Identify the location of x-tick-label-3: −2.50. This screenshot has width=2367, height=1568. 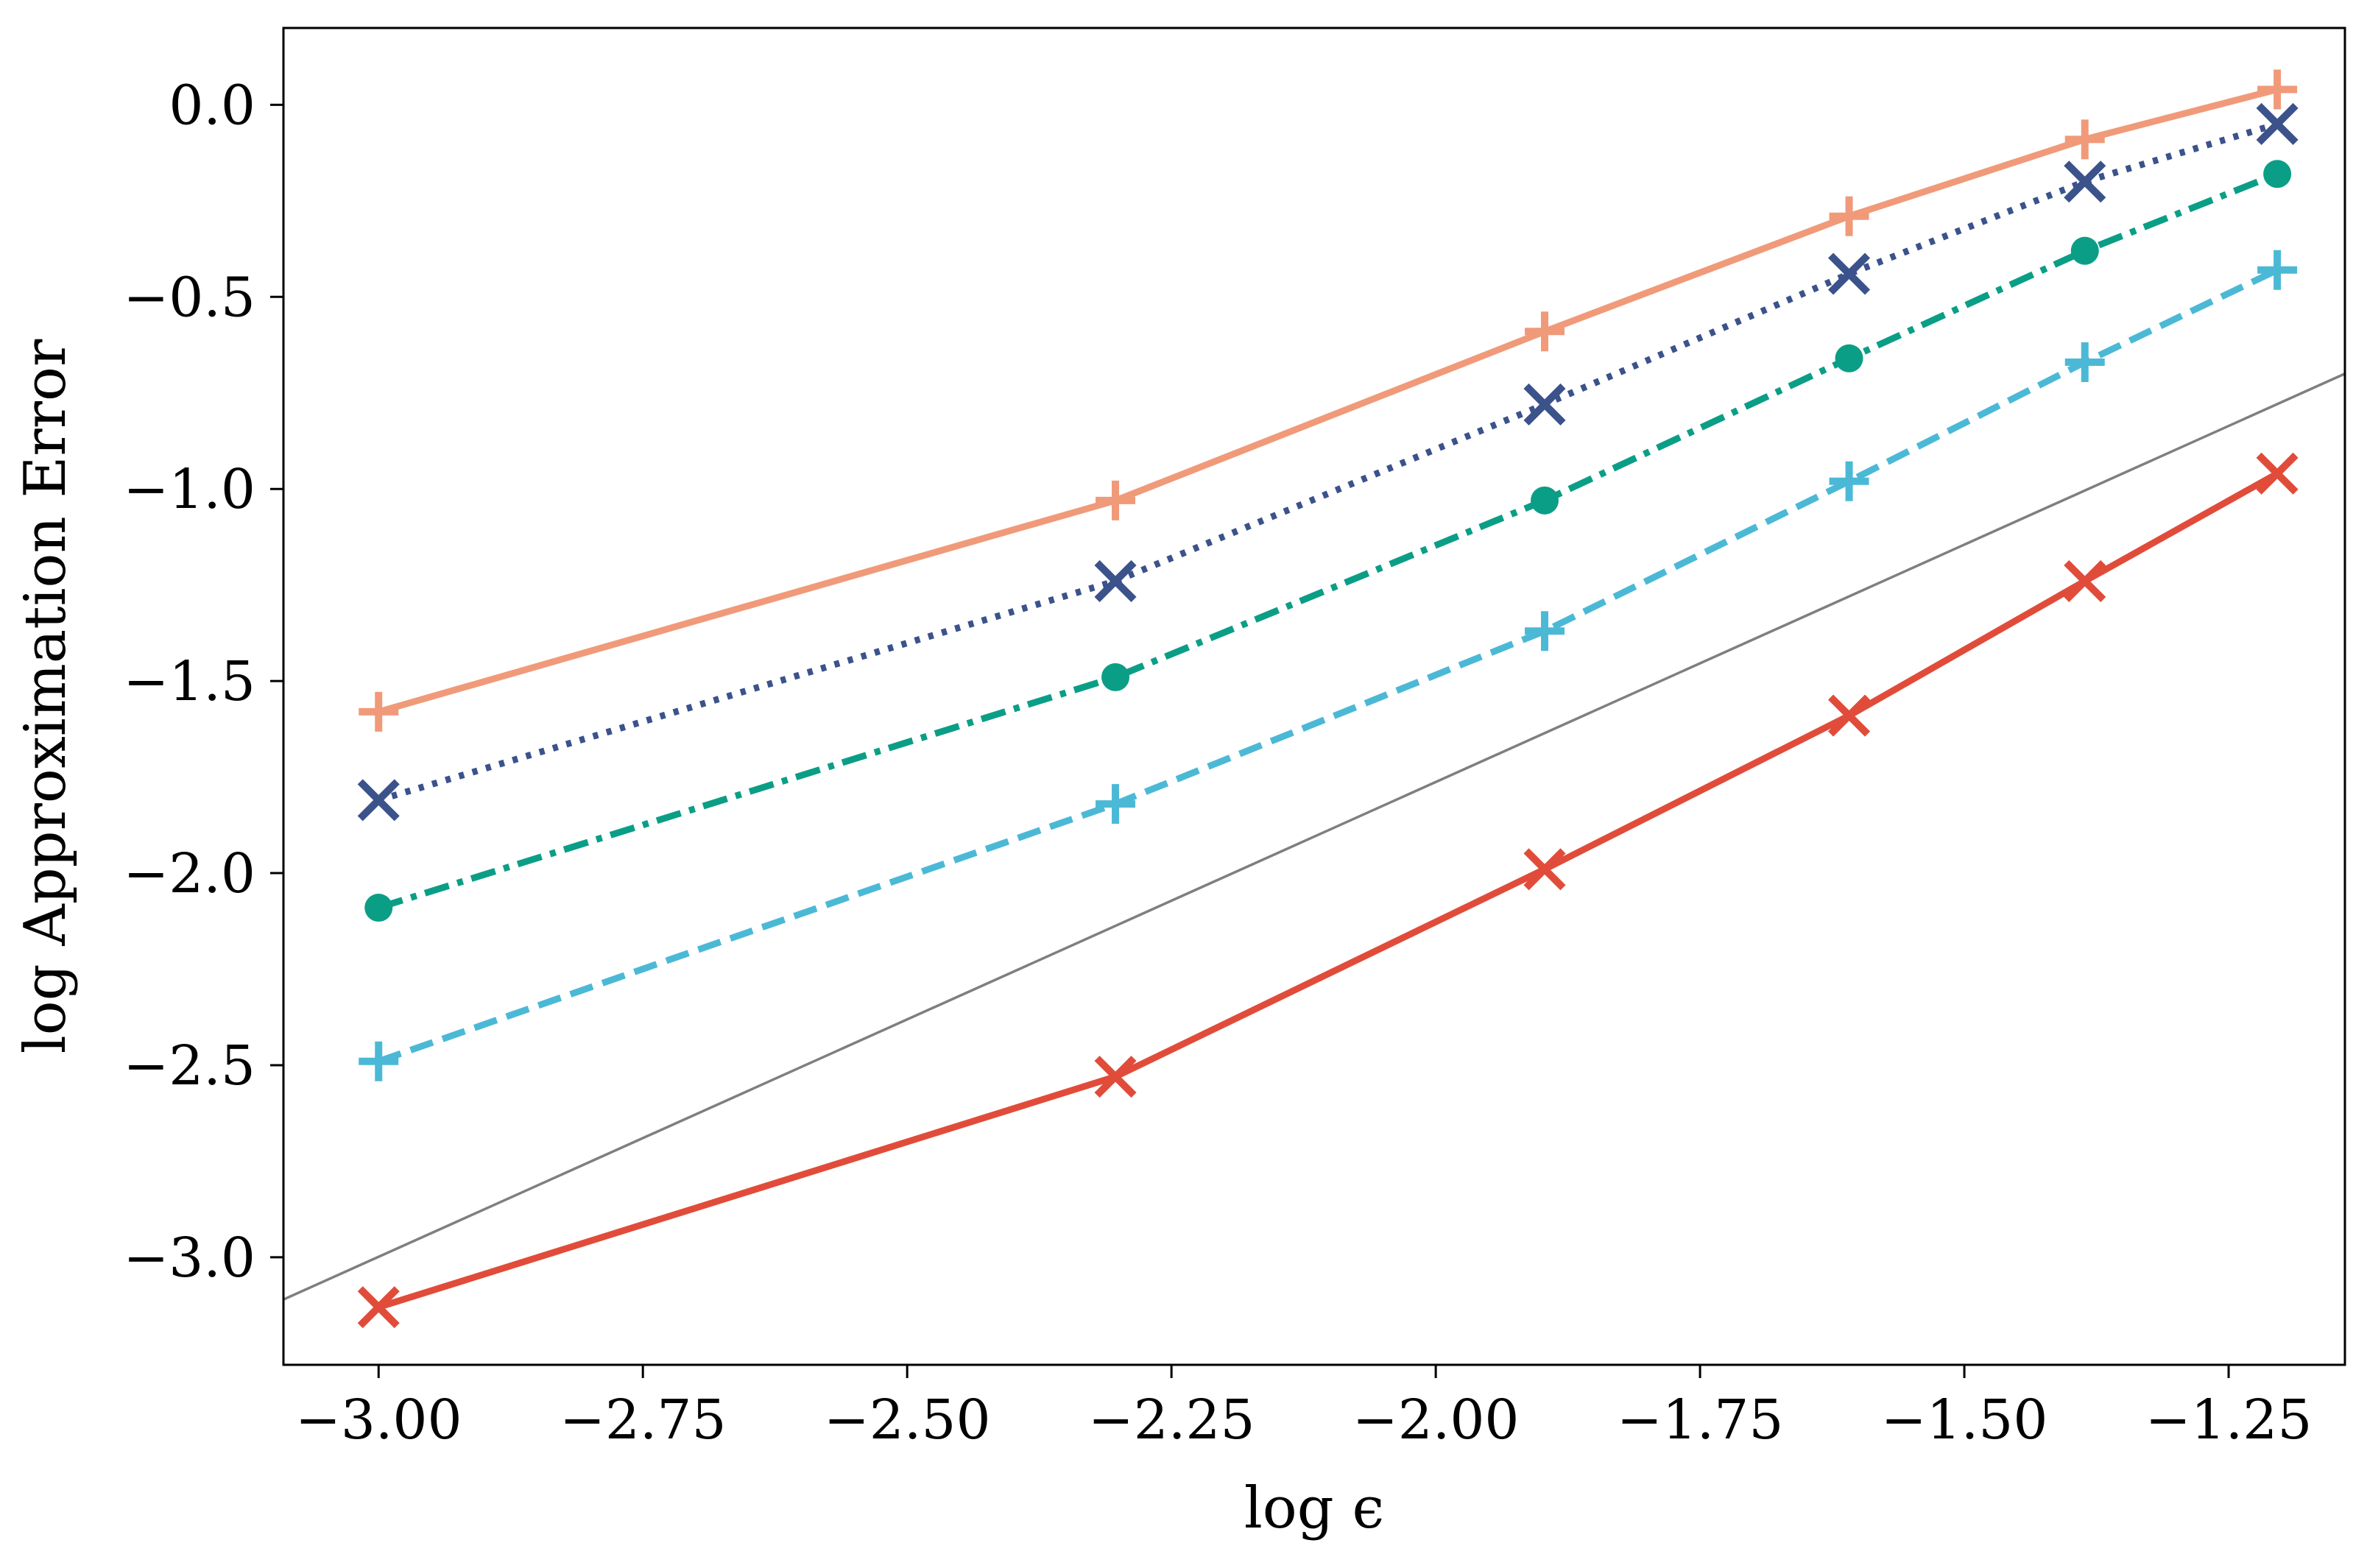
(907, 1420).